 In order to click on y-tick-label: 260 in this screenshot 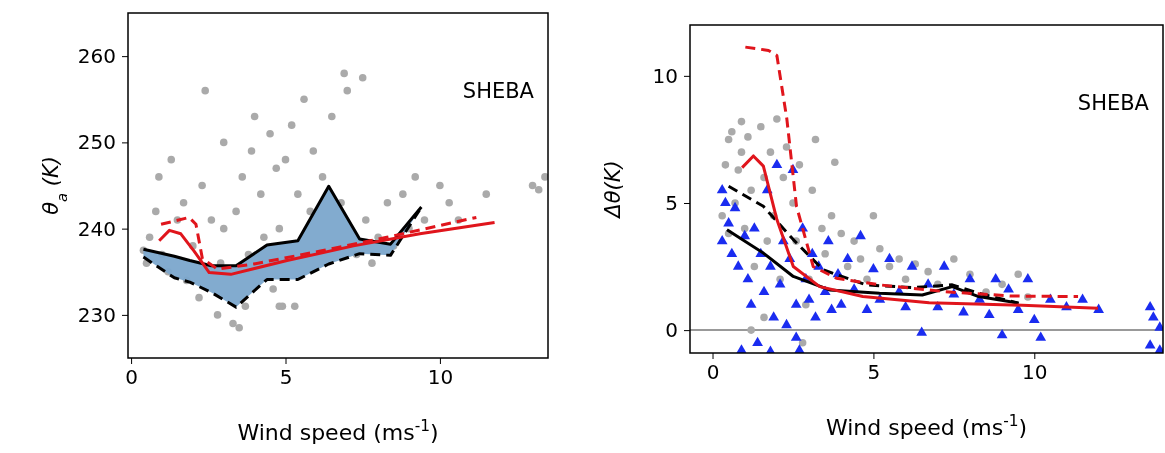, I will do `click(96, 56)`.